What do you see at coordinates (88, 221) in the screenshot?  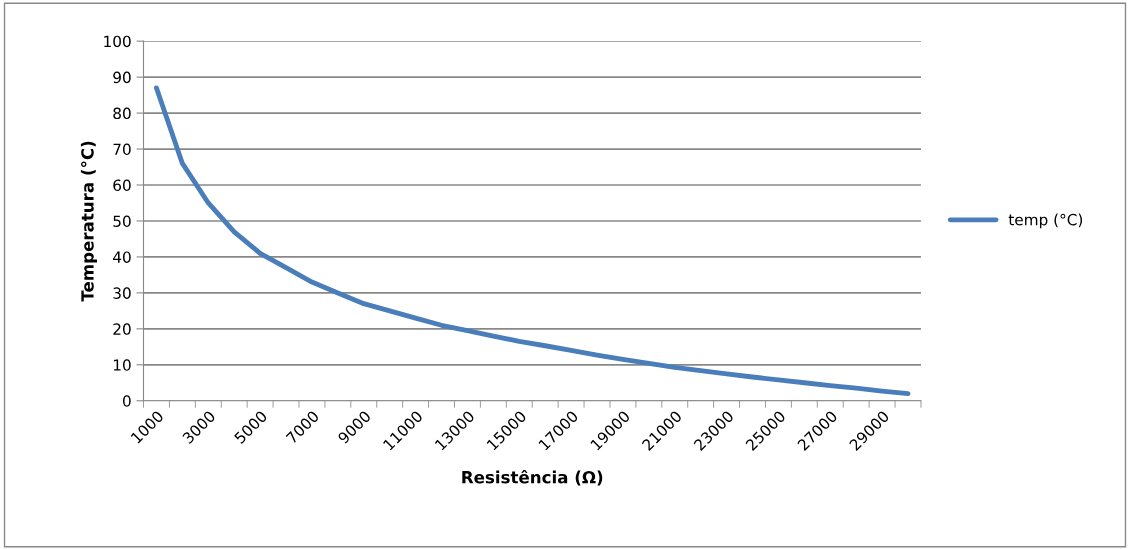 I see `y-axis-title: Temperatura (°C)` at bounding box center [88, 221].